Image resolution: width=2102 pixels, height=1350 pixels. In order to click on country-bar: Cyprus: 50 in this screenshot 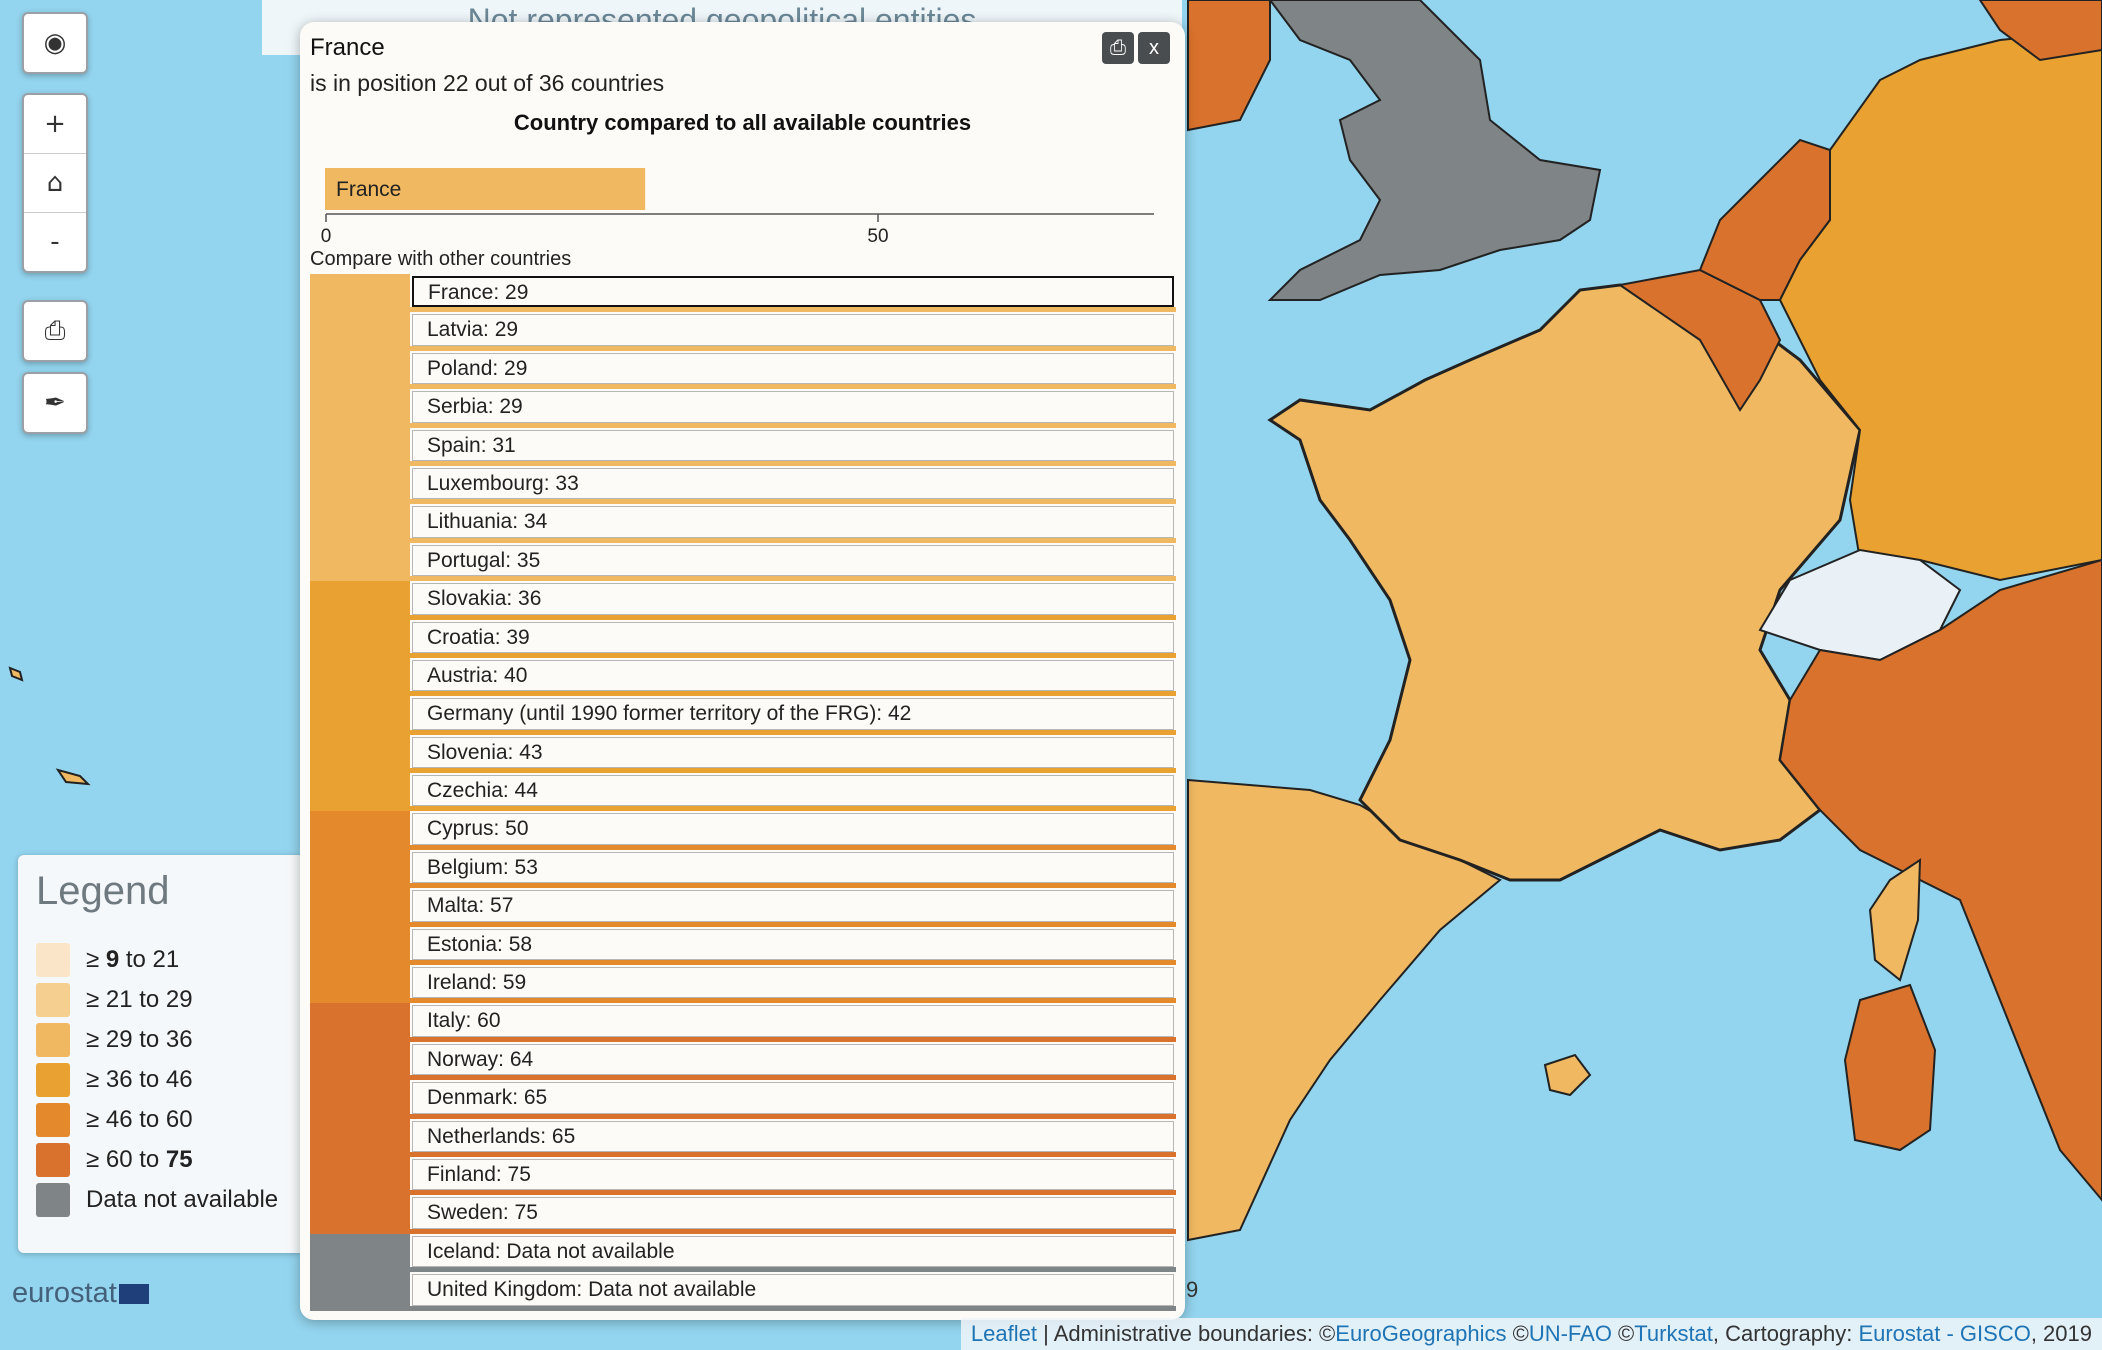, I will do `click(793, 830)`.